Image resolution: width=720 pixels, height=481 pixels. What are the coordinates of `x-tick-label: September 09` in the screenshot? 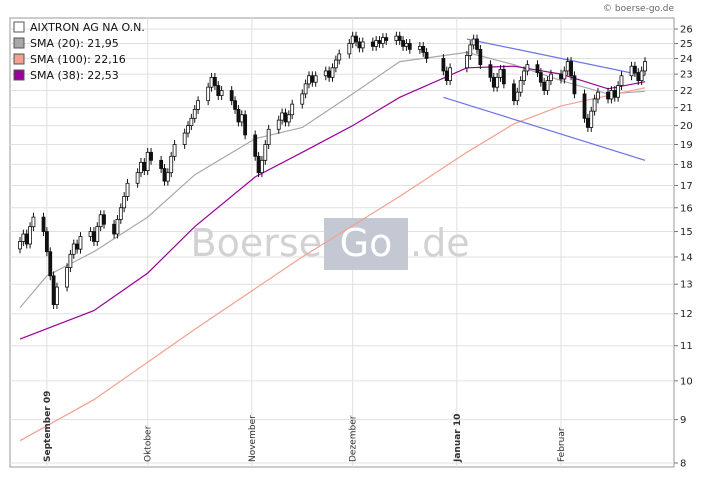 It's located at (48, 426).